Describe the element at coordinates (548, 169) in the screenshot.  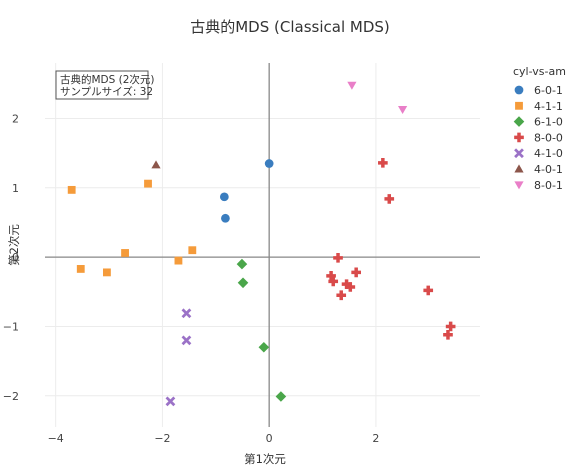
I see `legend-label-4-0-1: 4-0-1` at that location.